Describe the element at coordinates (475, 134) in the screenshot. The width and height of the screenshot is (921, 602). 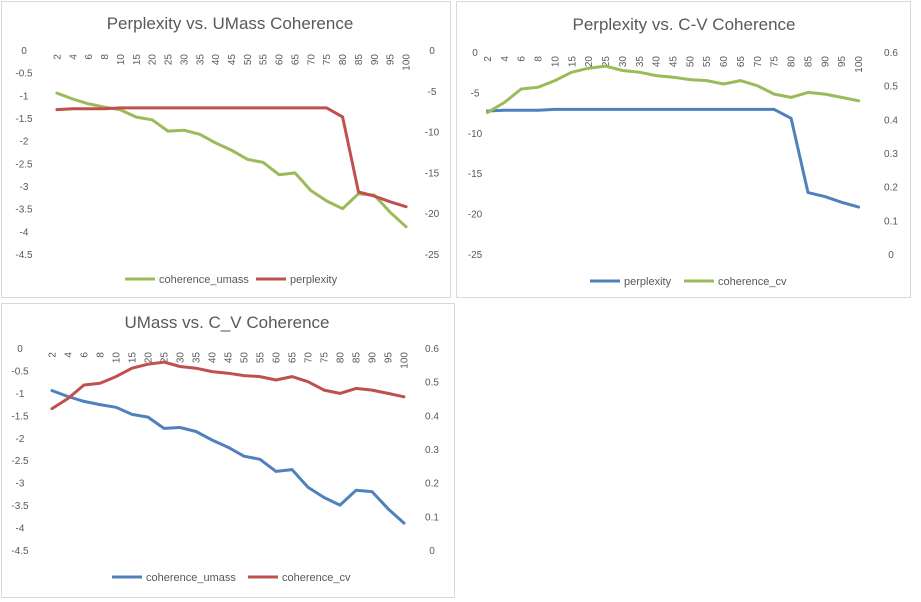
I see `y-left-tick-label: -10` at that location.